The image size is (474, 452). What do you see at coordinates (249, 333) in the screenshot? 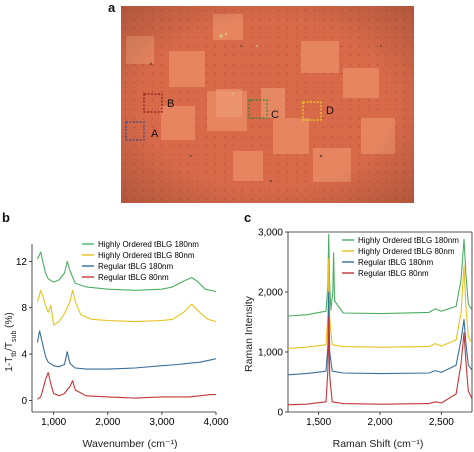
I see `chart-c-ylabel: Raman Intensity` at bounding box center [249, 333].